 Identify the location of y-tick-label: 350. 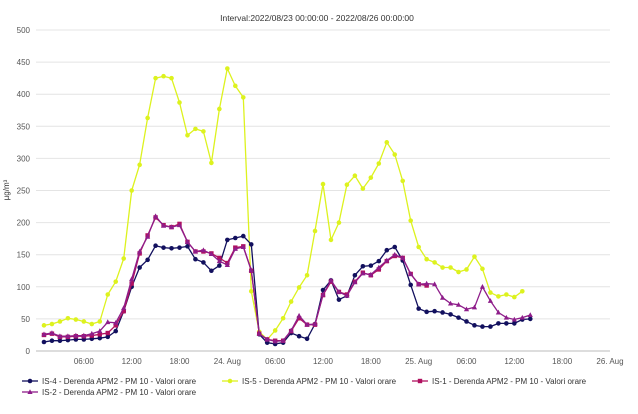
(24, 126).